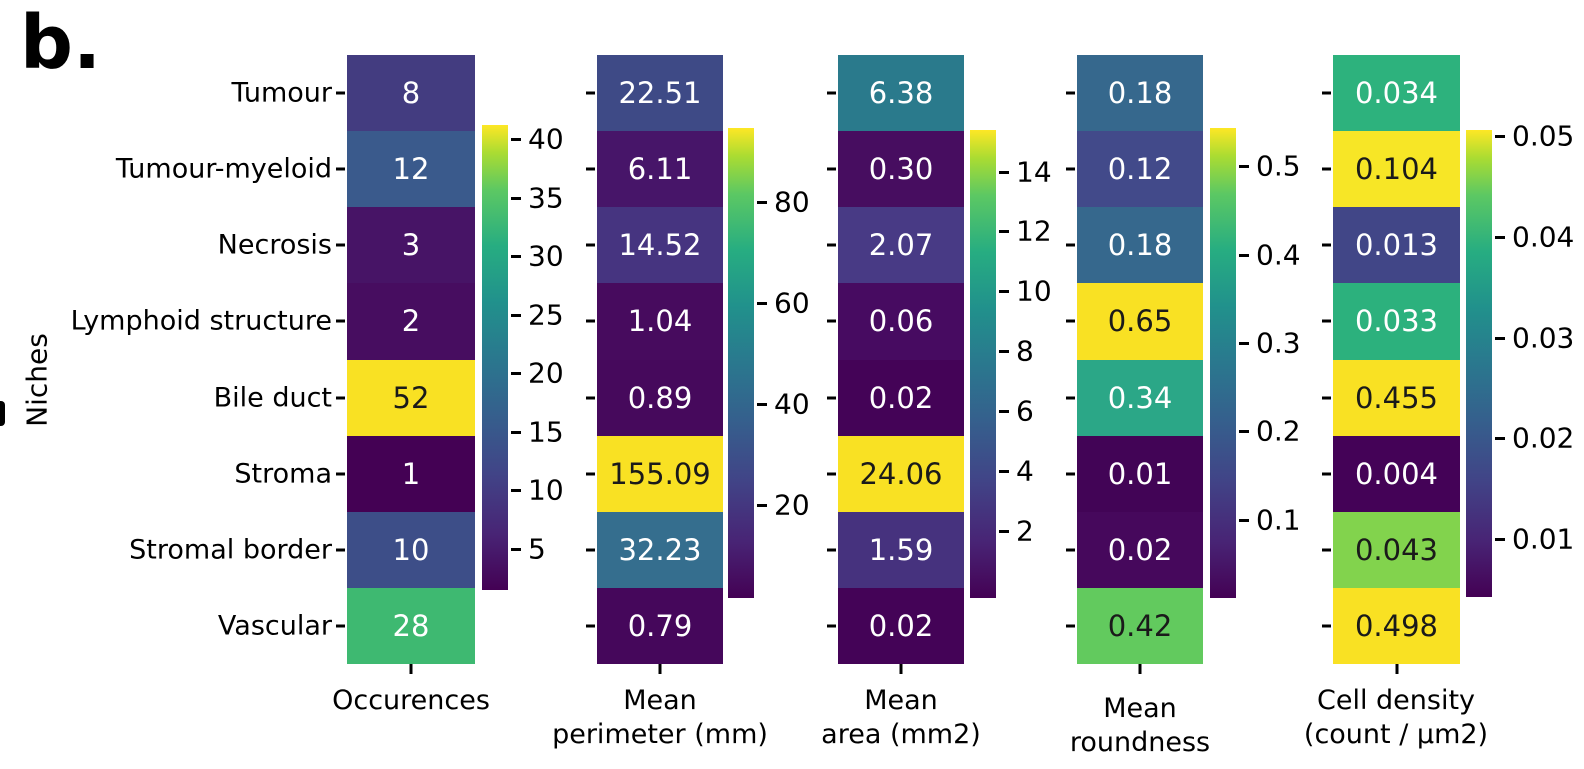 This screenshot has height=769, width=1584. Describe the element at coordinates (546, 432) in the screenshot. I see `colorbar-tick-label: 15` at that location.